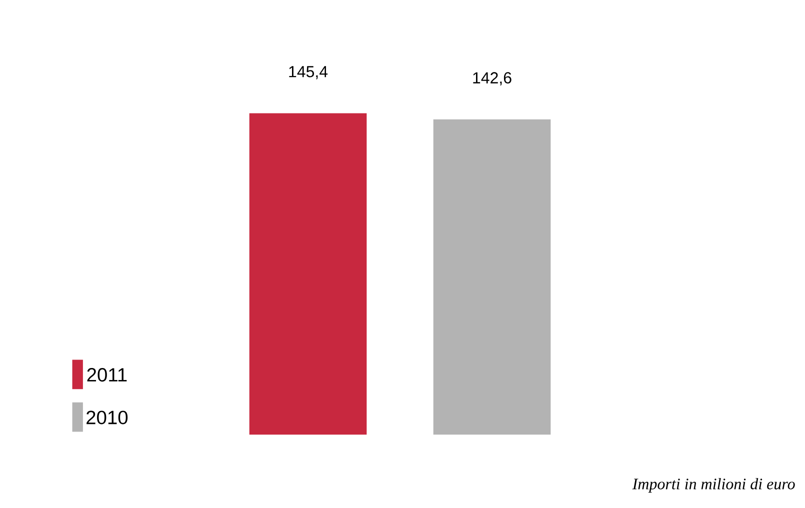  I want to click on legend-label: 2010, so click(107, 417).